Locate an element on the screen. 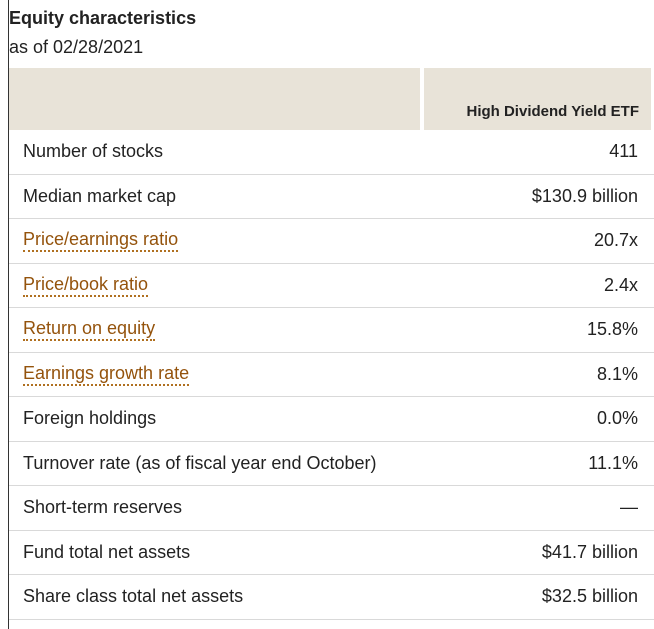 Image resolution: width=654 pixels, height=629 pixels. row-value: 2.4x is located at coordinates (620, 284).